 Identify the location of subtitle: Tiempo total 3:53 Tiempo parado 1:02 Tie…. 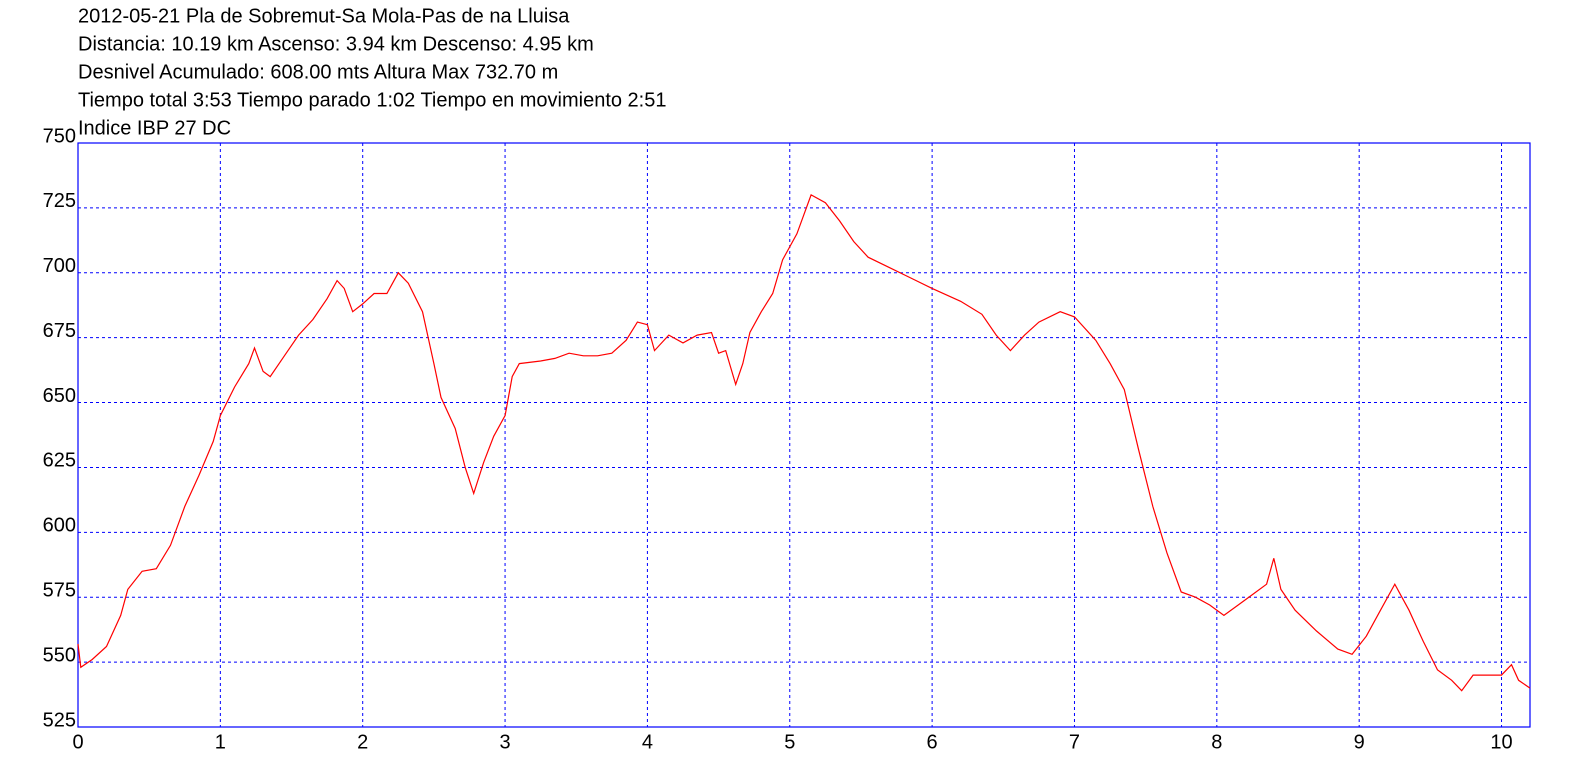
(372, 100).